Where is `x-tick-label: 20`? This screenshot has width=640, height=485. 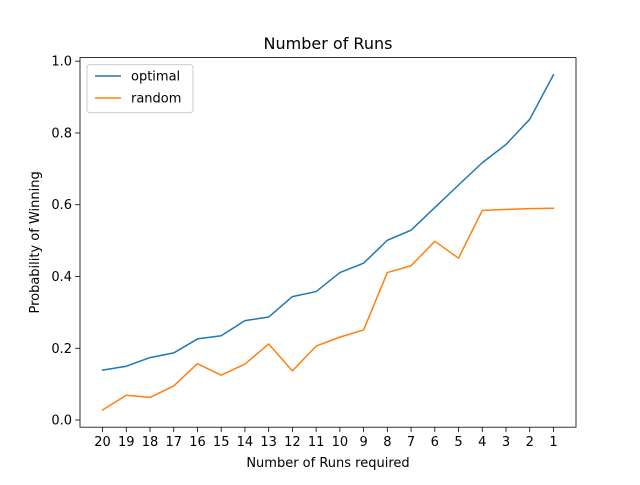 x-tick-label: 20 is located at coordinates (102, 442).